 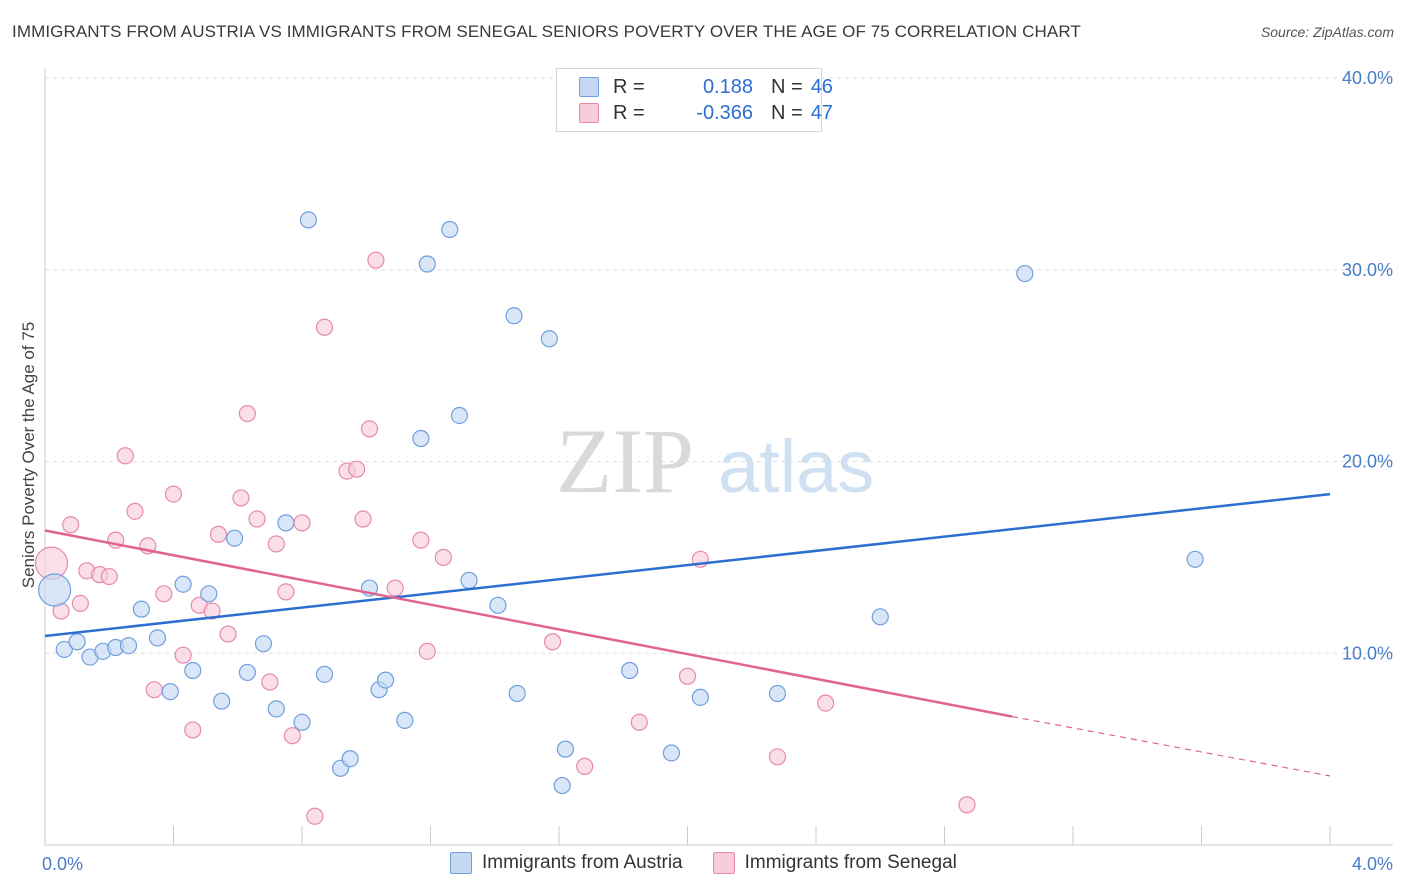 I want to click on x-tick-label: 4.0%, so click(x=1372, y=864).